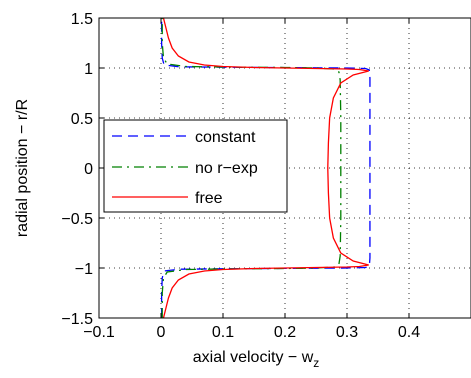 This screenshot has width=471, height=378. Describe the element at coordinates (84, 269) in the screenshot. I see `y-tick-label: −1` at that location.